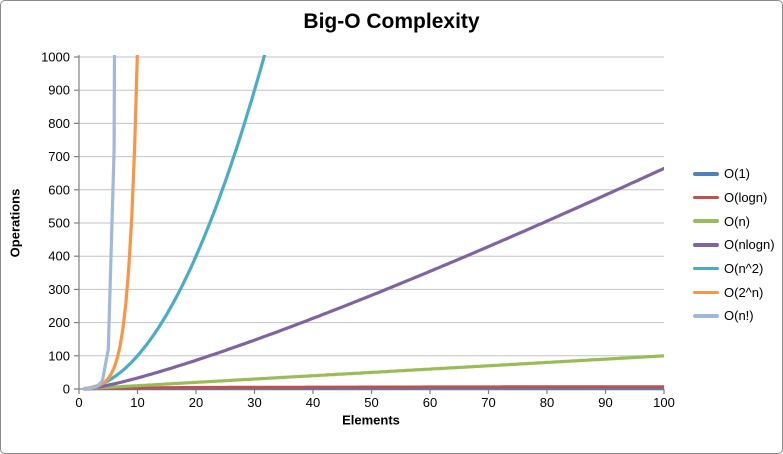 This screenshot has height=454, width=783. I want to click on y-tick-label-300: 300, so click(59, 289).